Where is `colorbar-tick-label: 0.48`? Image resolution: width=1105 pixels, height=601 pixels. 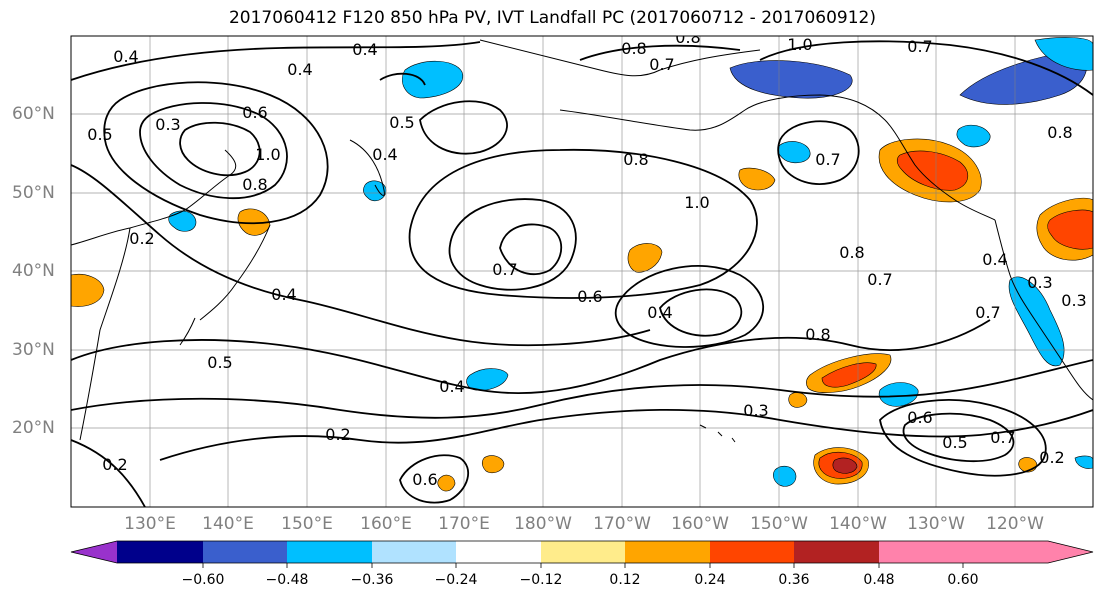
colorbar-tick-label: 0.48 is located at coordinates (879, 580).